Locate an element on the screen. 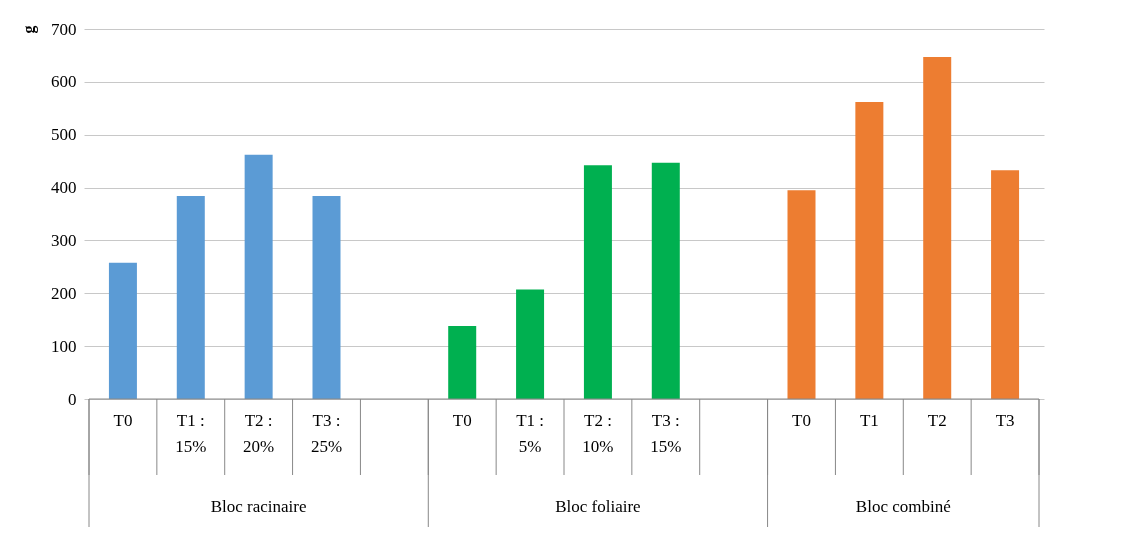  y-tick-label: 500 is located at coordinates (64, 135).